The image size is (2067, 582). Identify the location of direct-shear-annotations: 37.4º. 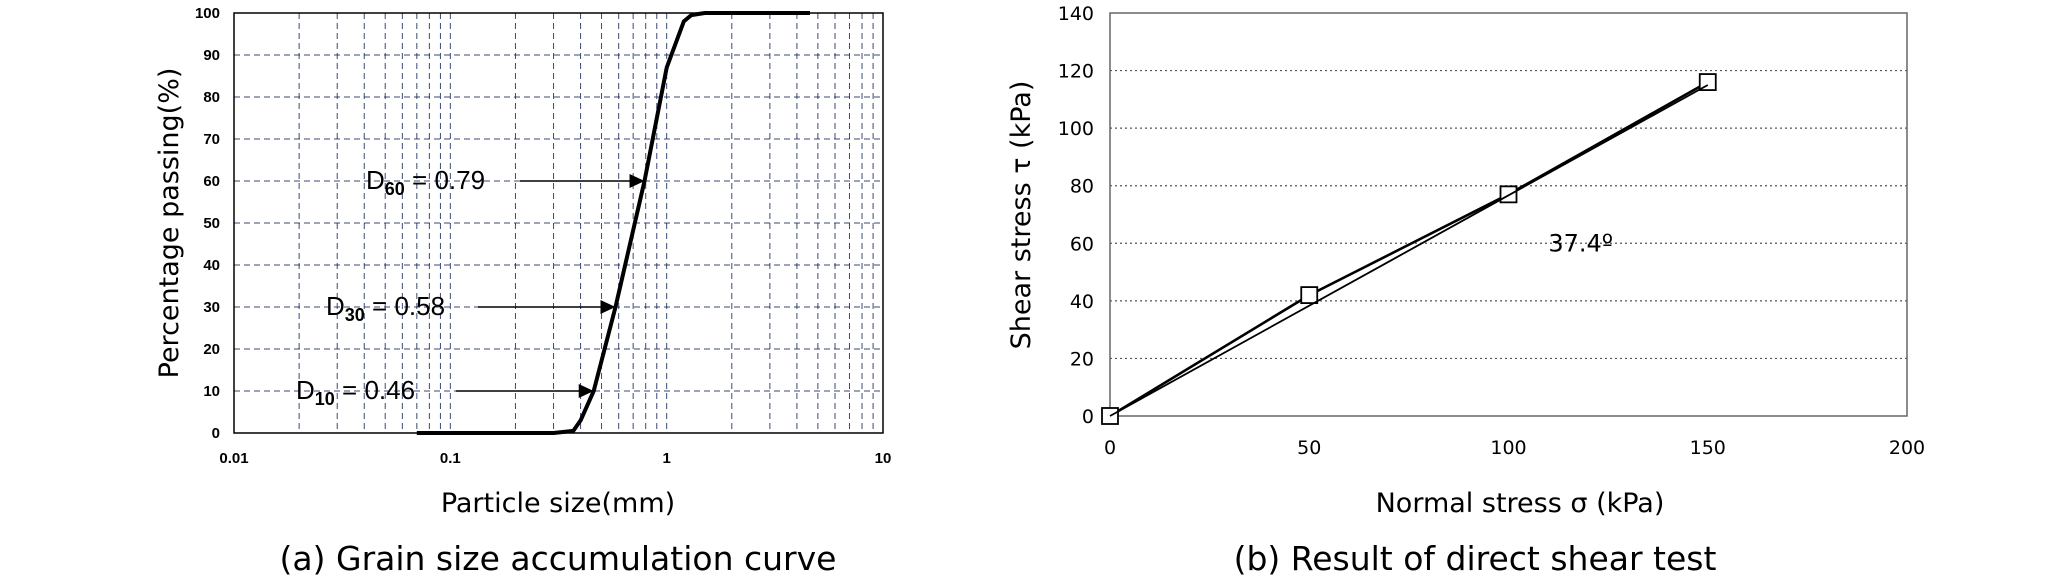
(1580, 243).